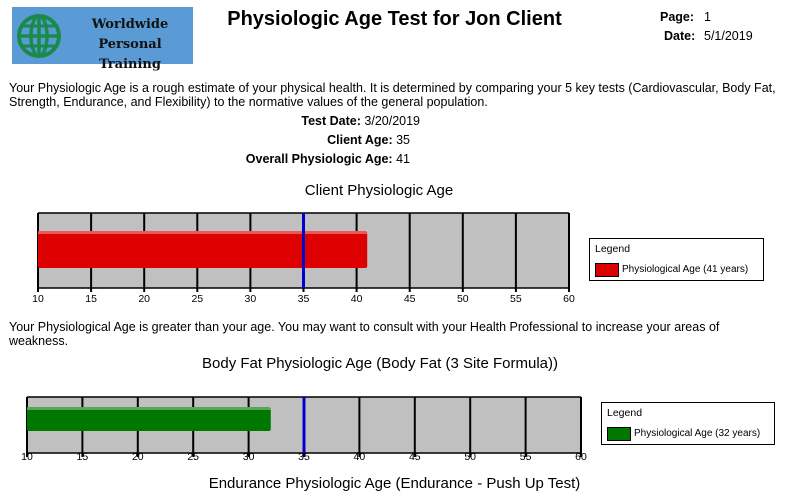 The image size is (789, 503). What do you see at coordinates (130, 24) in the screenshot?
I see `logo-line-1: Worldwide` at bounding box center [130, 24].